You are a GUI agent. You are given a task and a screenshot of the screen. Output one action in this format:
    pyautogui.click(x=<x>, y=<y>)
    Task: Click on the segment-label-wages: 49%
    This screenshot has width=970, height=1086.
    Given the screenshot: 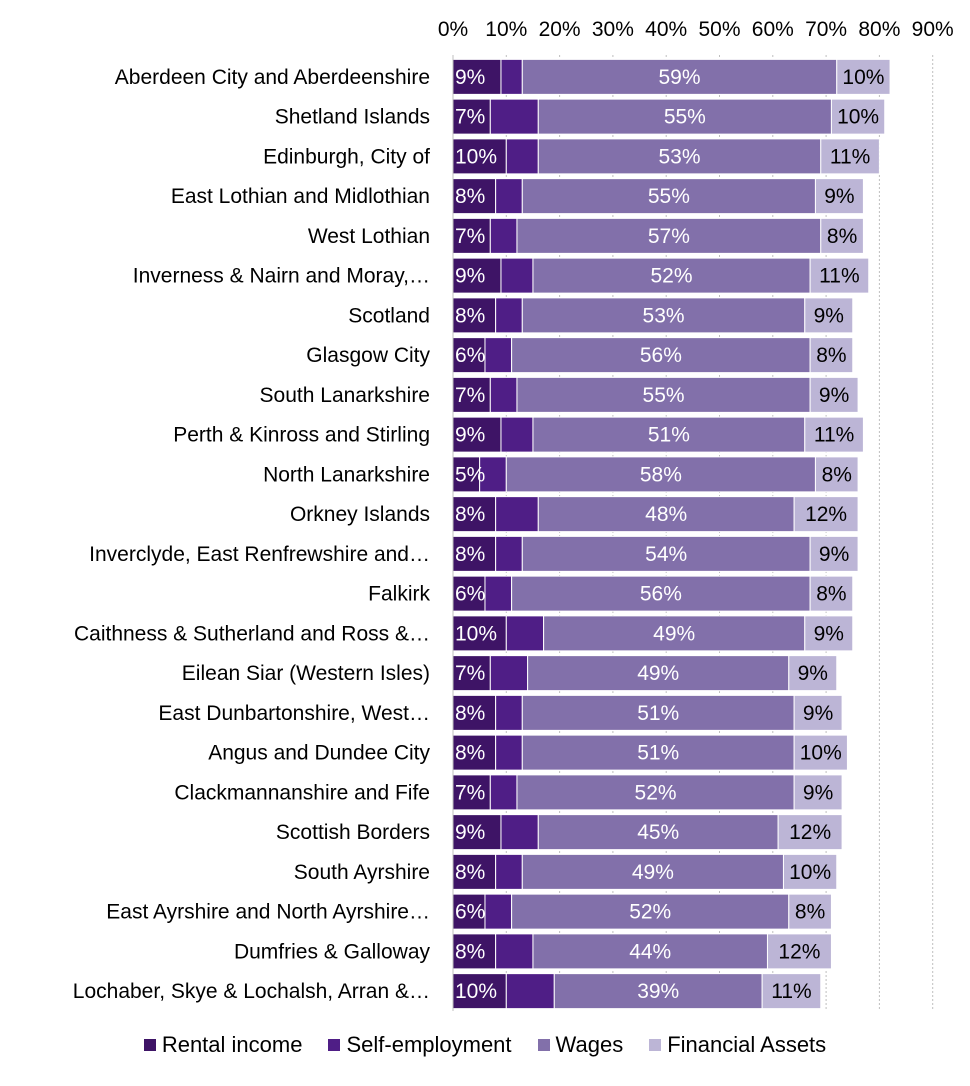 What is the action you would take?
    pyautogui.click(x=658, y=673)
    